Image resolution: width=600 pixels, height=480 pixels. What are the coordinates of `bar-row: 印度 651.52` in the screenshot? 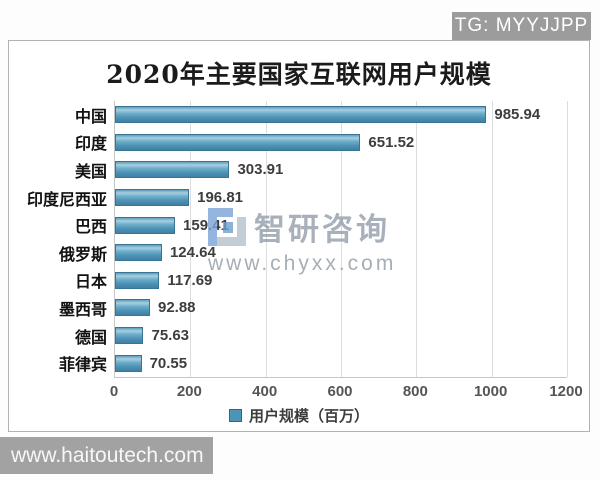 It's located at (299, 143).